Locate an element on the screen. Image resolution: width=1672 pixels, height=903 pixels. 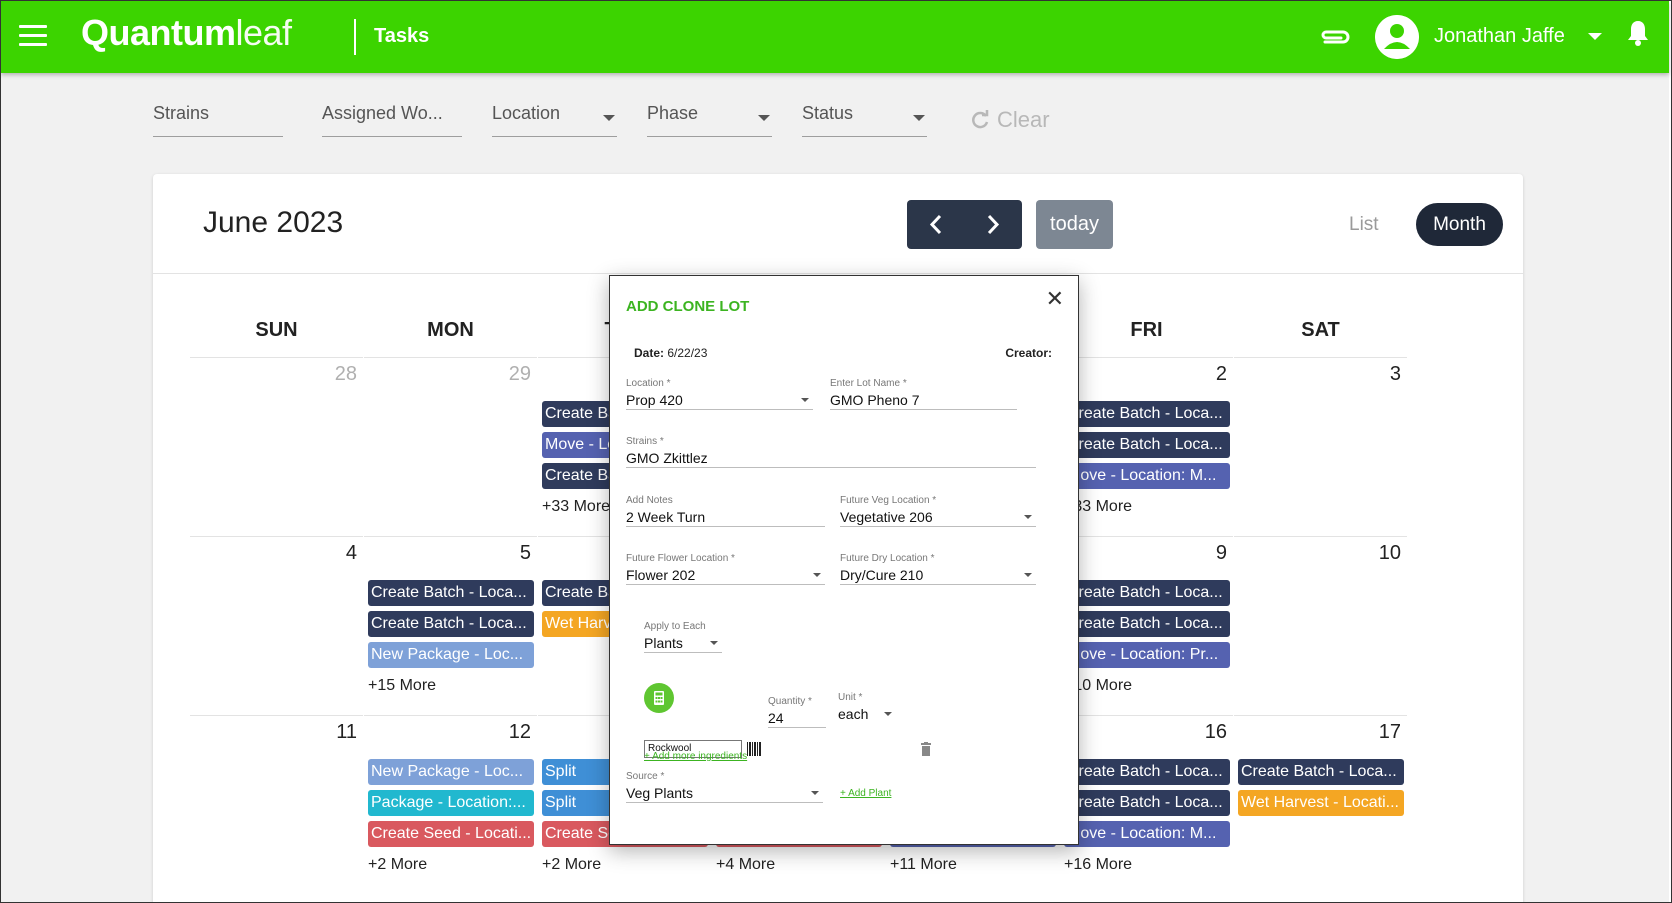
strains-filter: Strains is located at coordinates (218, 120).